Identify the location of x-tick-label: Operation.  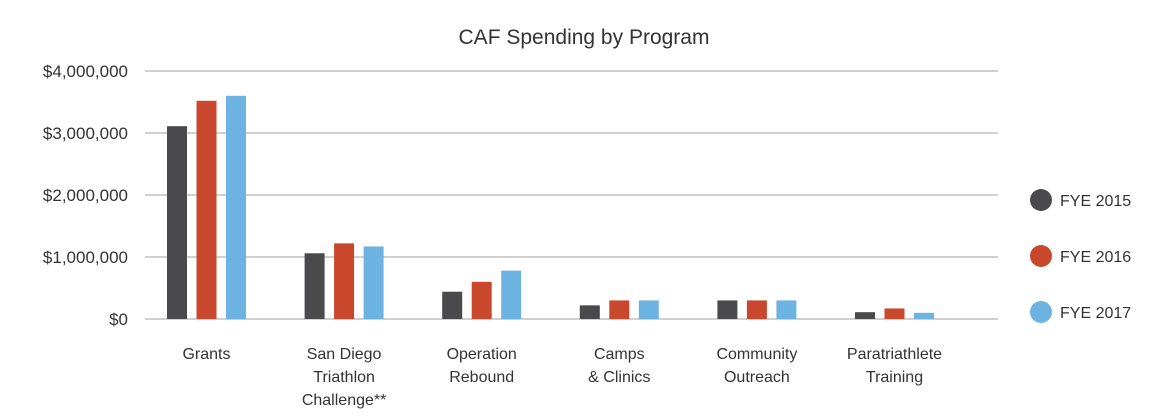
(482, 354).